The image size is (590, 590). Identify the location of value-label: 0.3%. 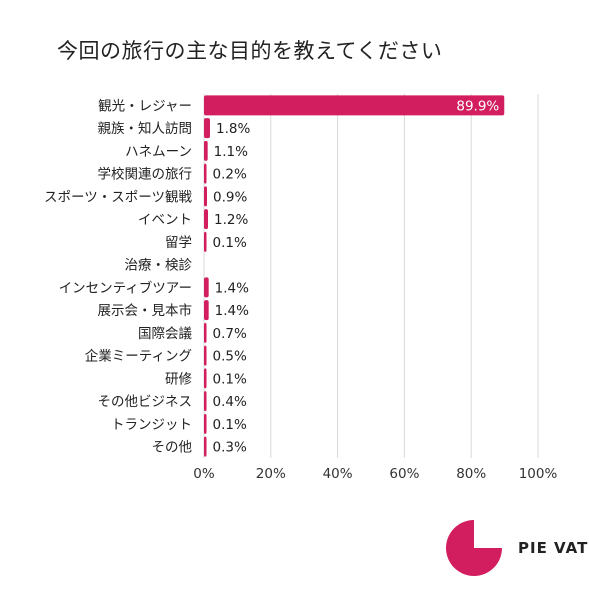
(230, 448).